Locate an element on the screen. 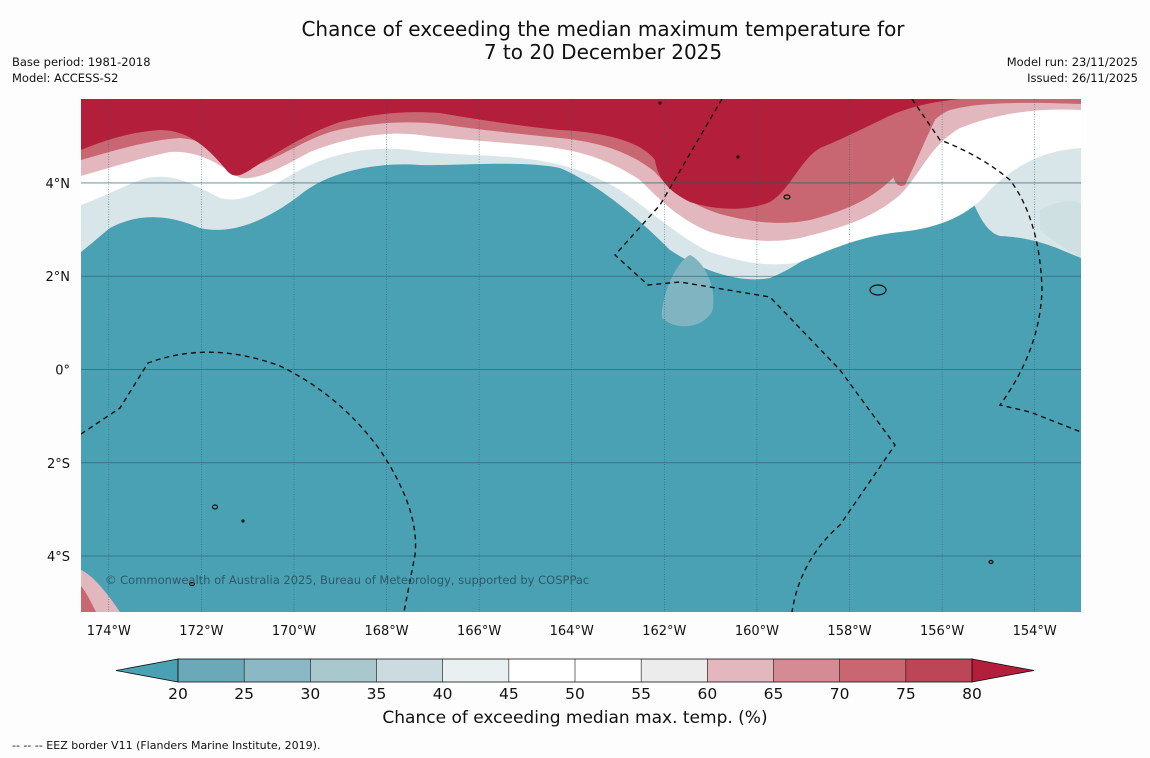  y-tick-label: 2°S is located at coordinates (58, 464).